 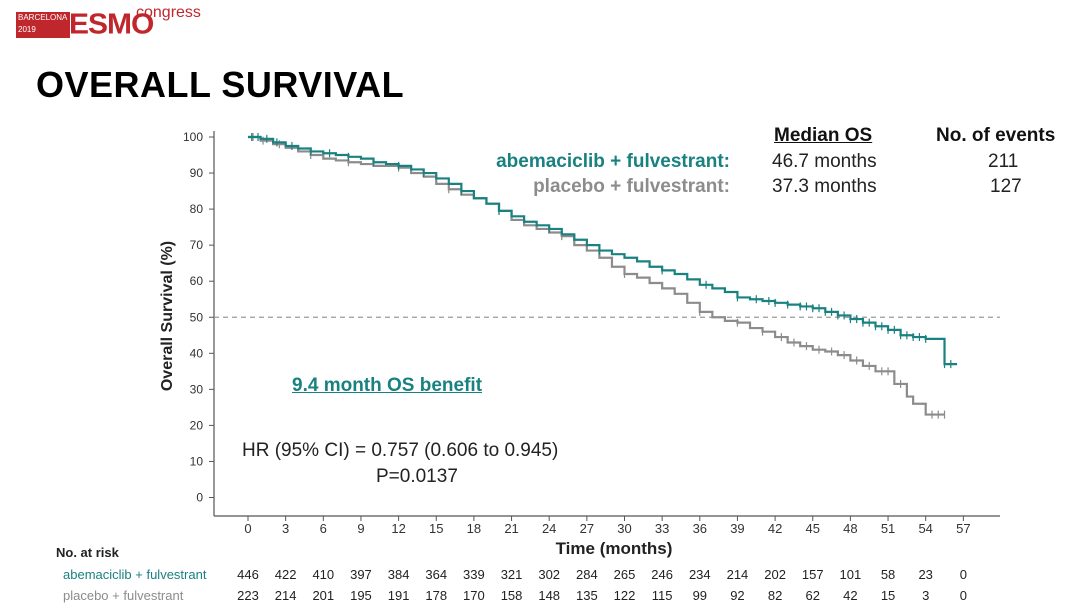 I want to click on risk-count-placebo: 82, so click(x=775, y=595).